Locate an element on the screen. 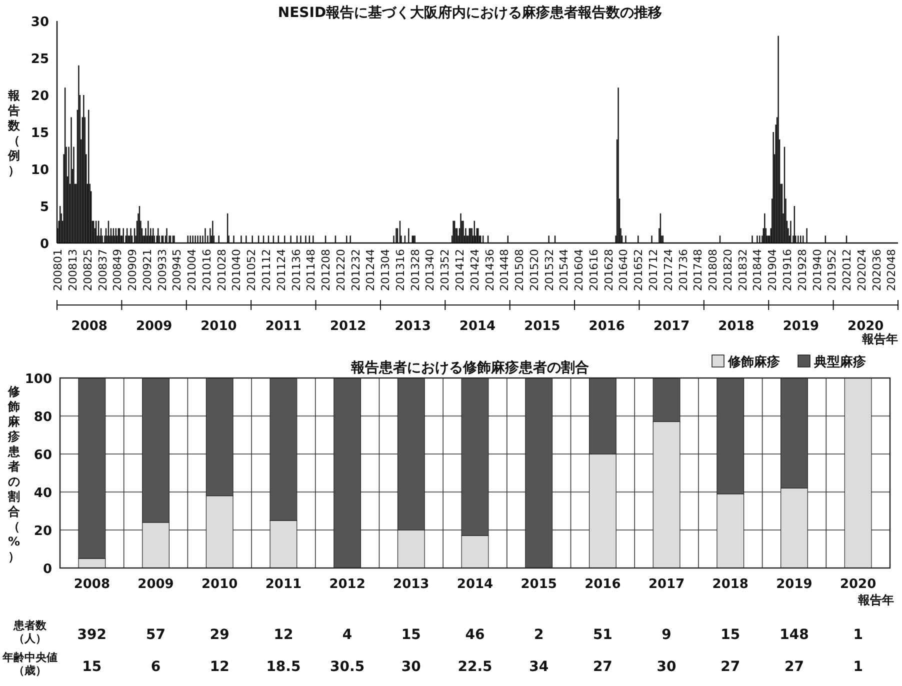 The image size is (902, 686). x-tick-label: 201748 is located at coordinates (698, 270).